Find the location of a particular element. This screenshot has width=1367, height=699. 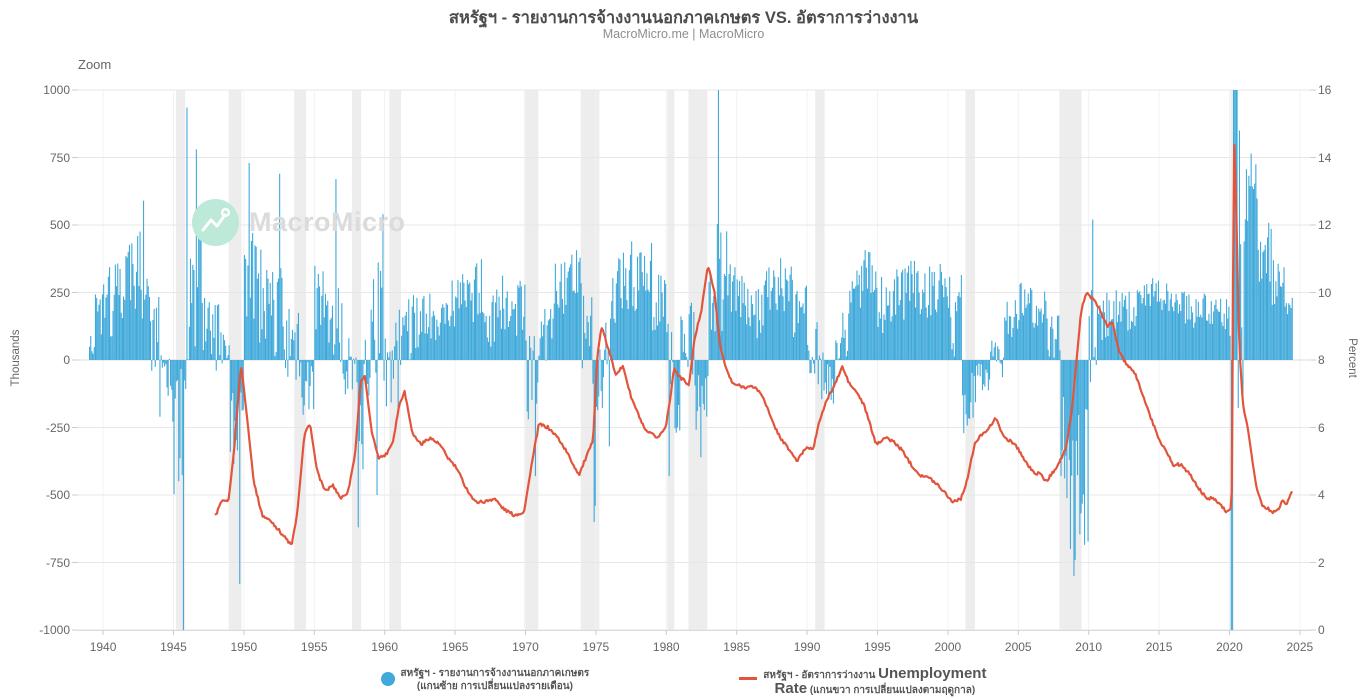

right-axis-tick-label: 2 is located at coordinates (1321, 562).